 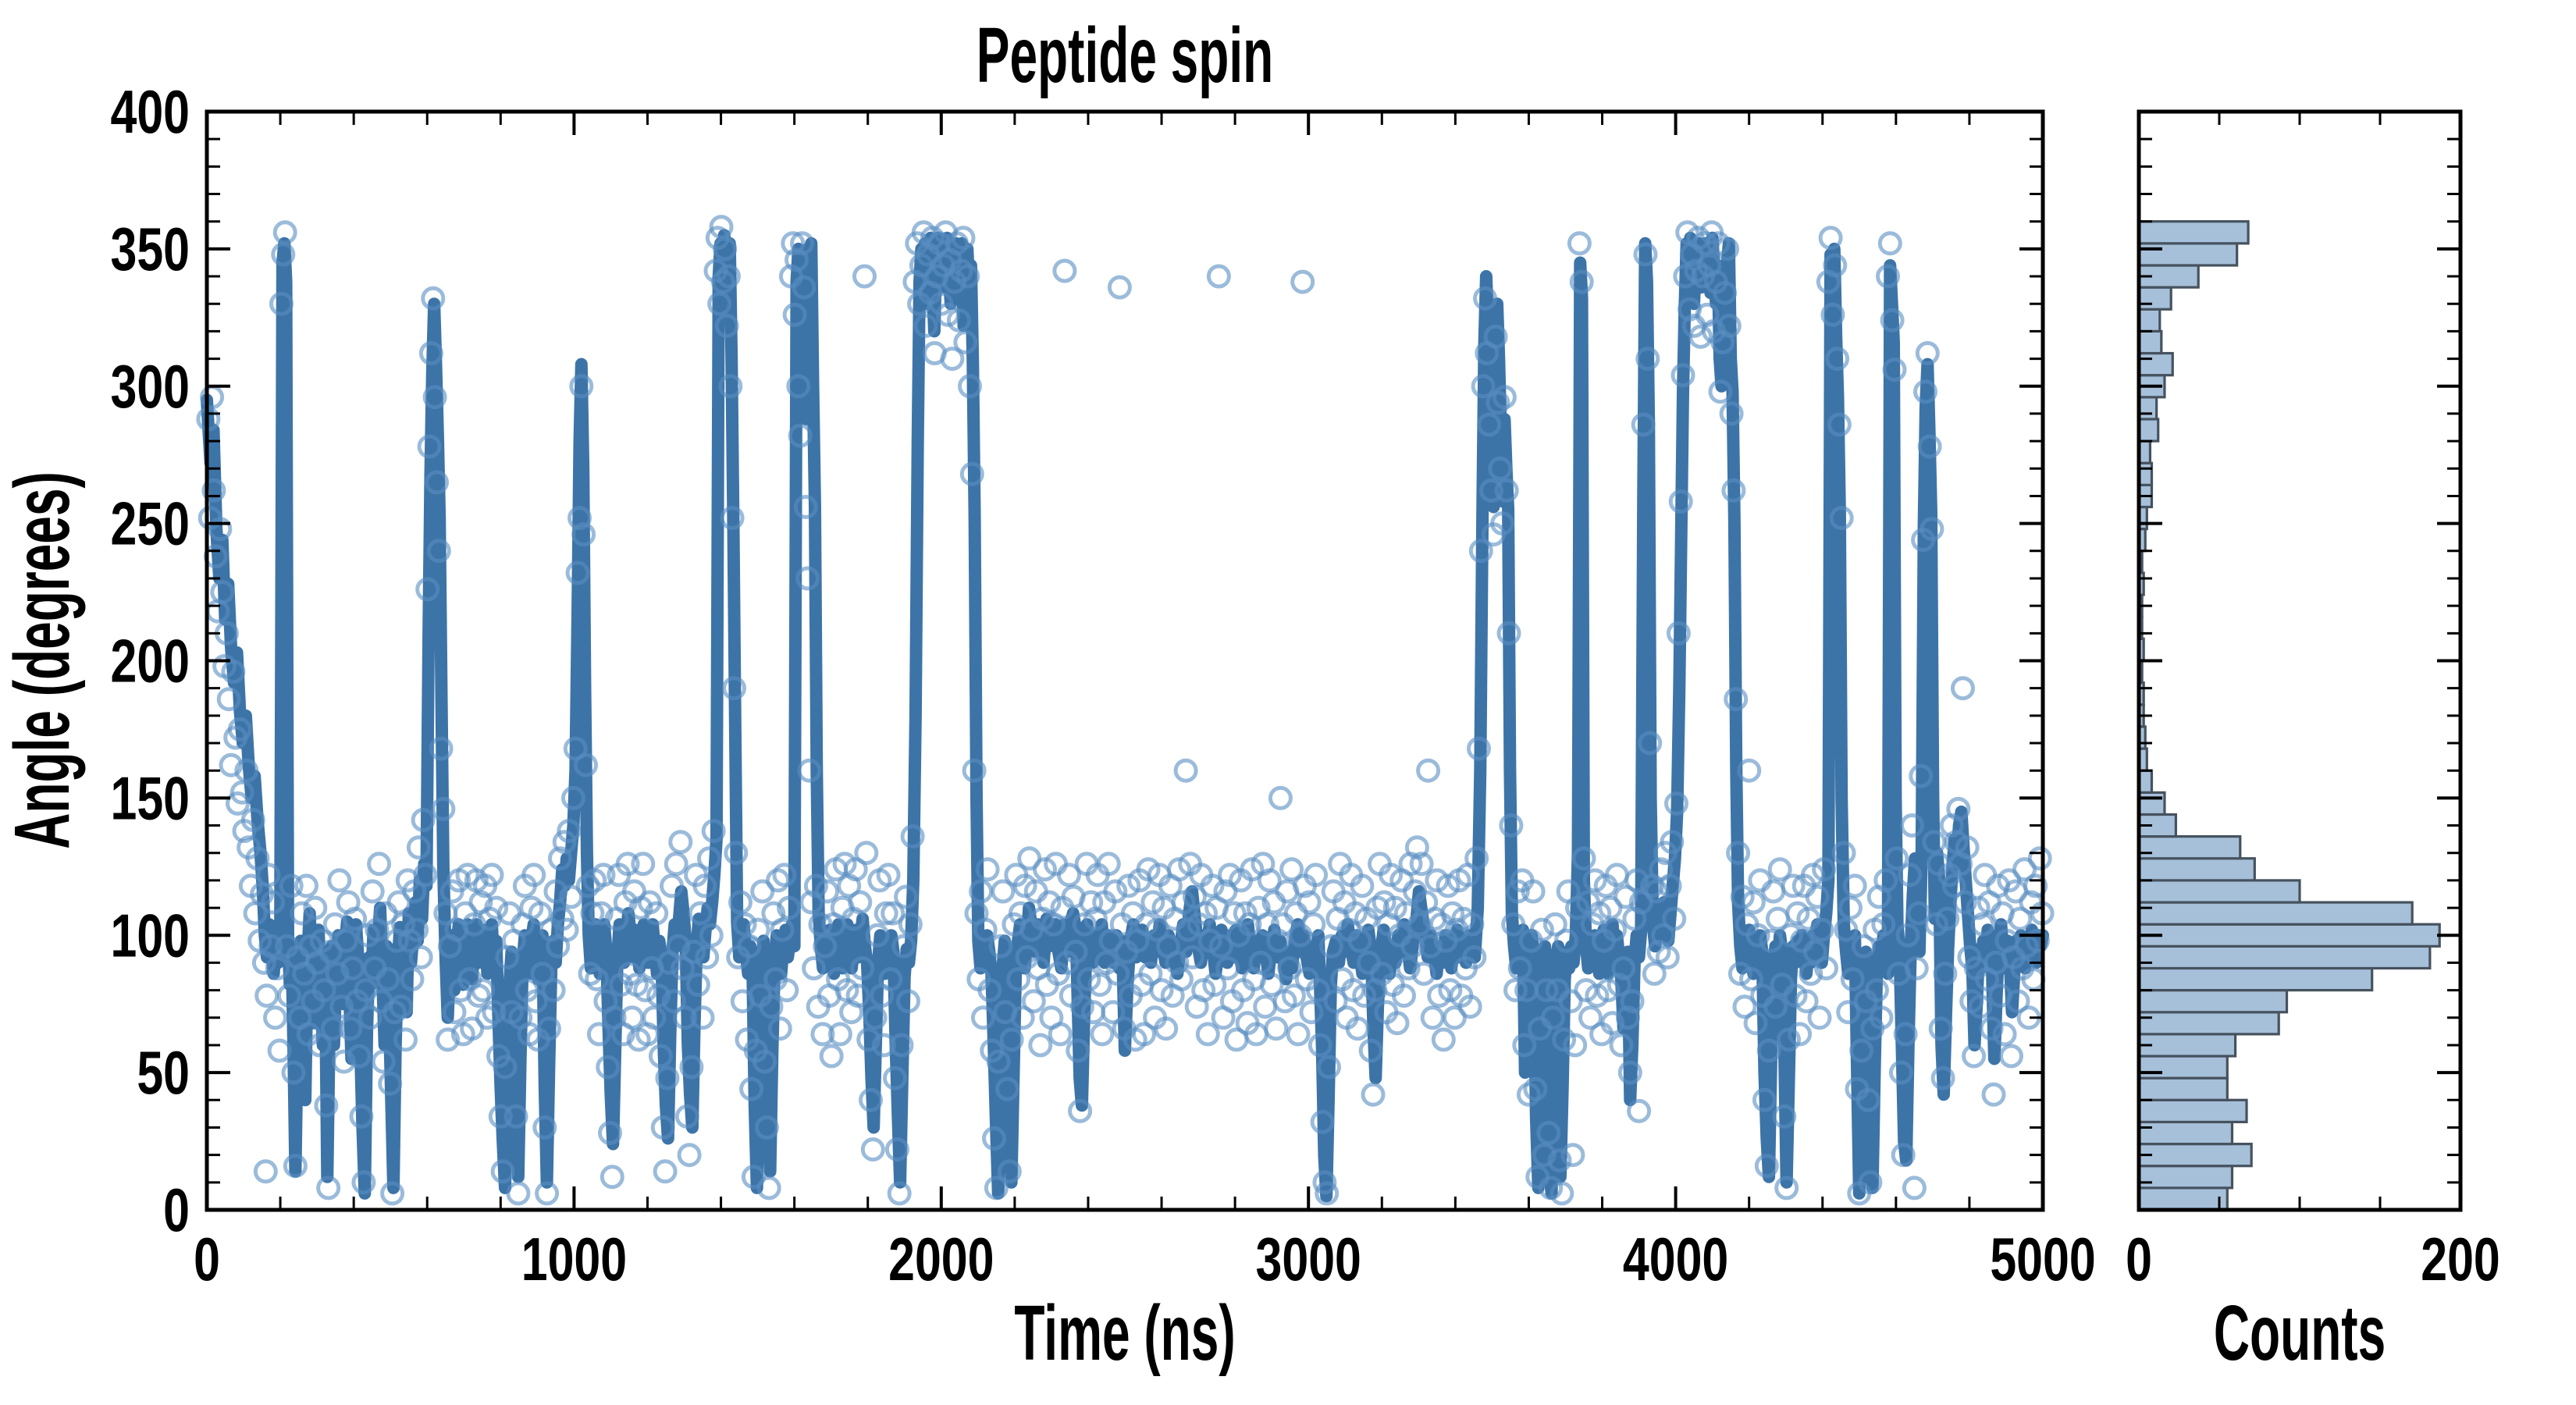 I want to click on x-tick-label: 4000, so click(x=1676, y=1259).